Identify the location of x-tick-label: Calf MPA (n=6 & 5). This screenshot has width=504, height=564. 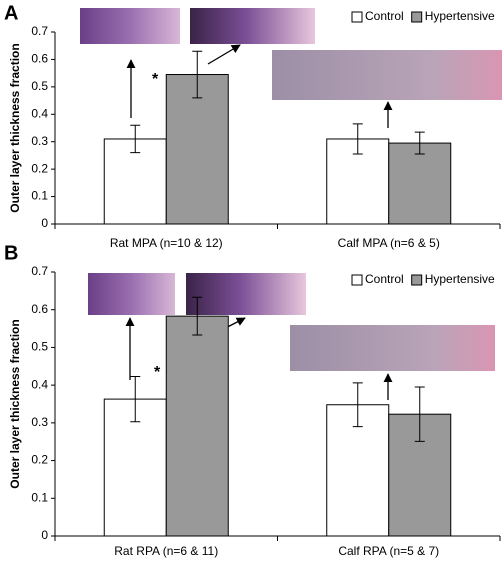
(389, 243).